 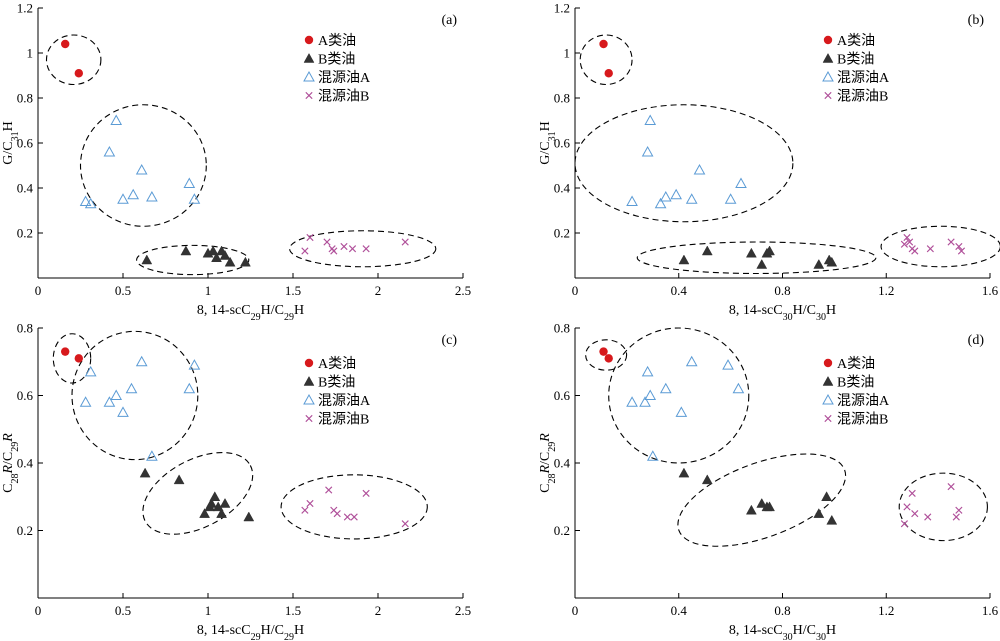 I want to click on y-tick-label: 0.4, so click(x=562, y=188).